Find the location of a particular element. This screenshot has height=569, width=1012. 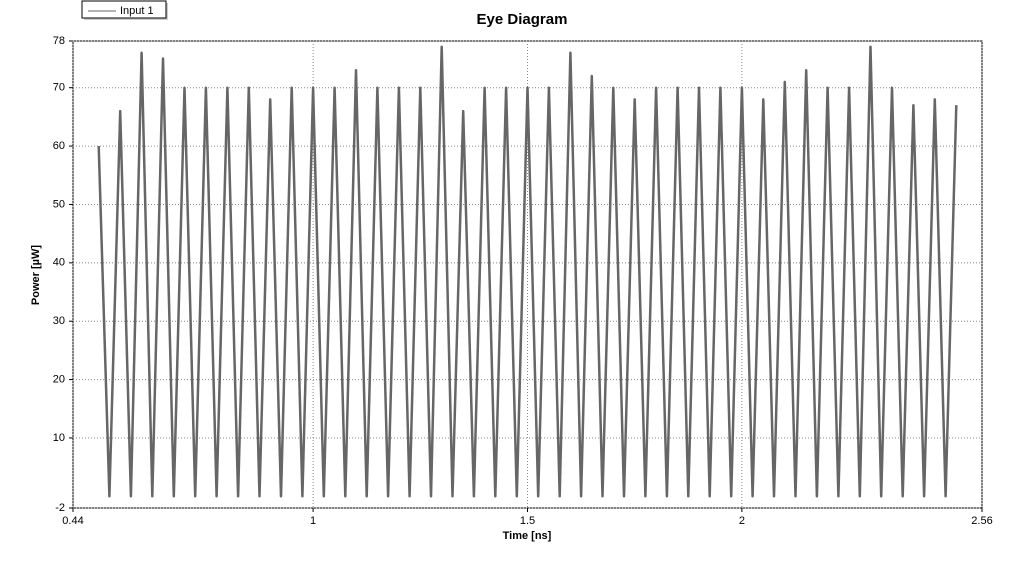

x-tick-label: 0.44 is located at coordinates (72, 521).